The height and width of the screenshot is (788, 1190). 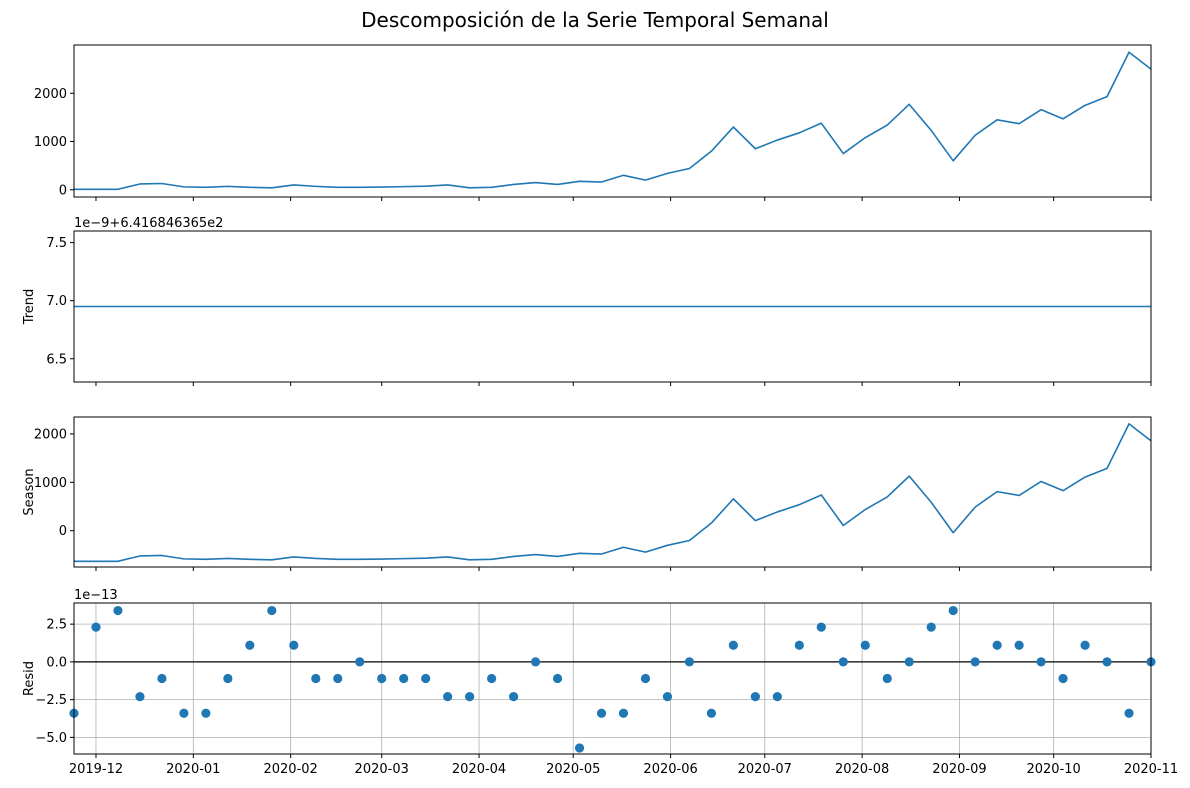 What do you see at coordinates (479, 769) in the screenshot?
I see `x-tick-label: 2020-04` at bounding box center [479, 769].